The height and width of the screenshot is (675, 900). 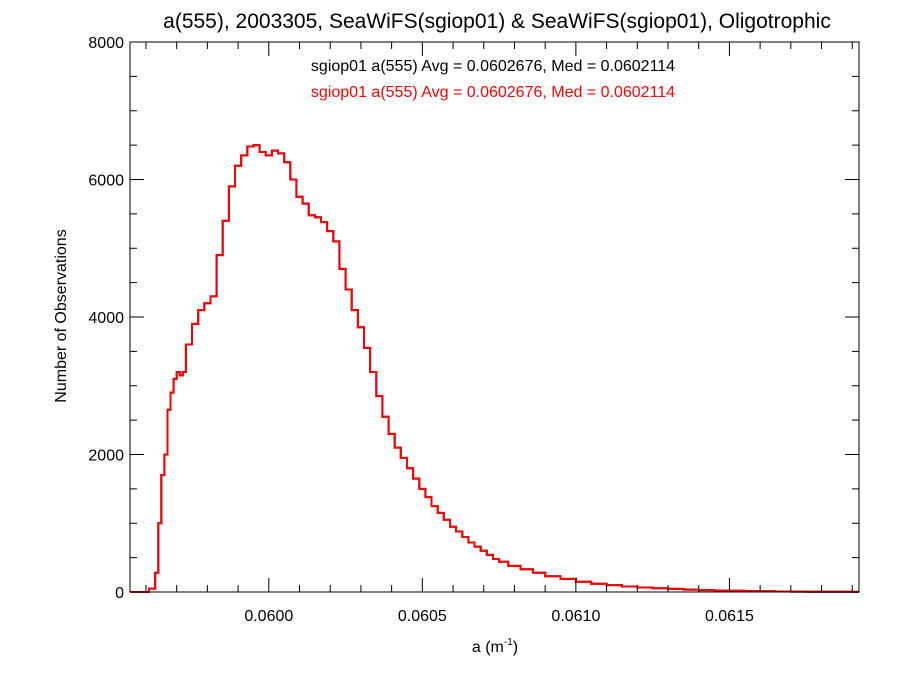 I want to click on y-tick-label: 8000, so click(x=106, y=43).